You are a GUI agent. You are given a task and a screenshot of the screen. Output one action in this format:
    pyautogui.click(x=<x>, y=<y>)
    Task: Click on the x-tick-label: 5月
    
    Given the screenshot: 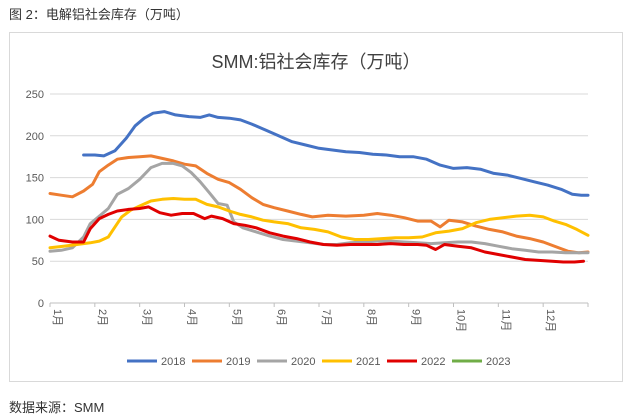 What is the action you would take?
    pyautogui.click(x=236, y=317)
    